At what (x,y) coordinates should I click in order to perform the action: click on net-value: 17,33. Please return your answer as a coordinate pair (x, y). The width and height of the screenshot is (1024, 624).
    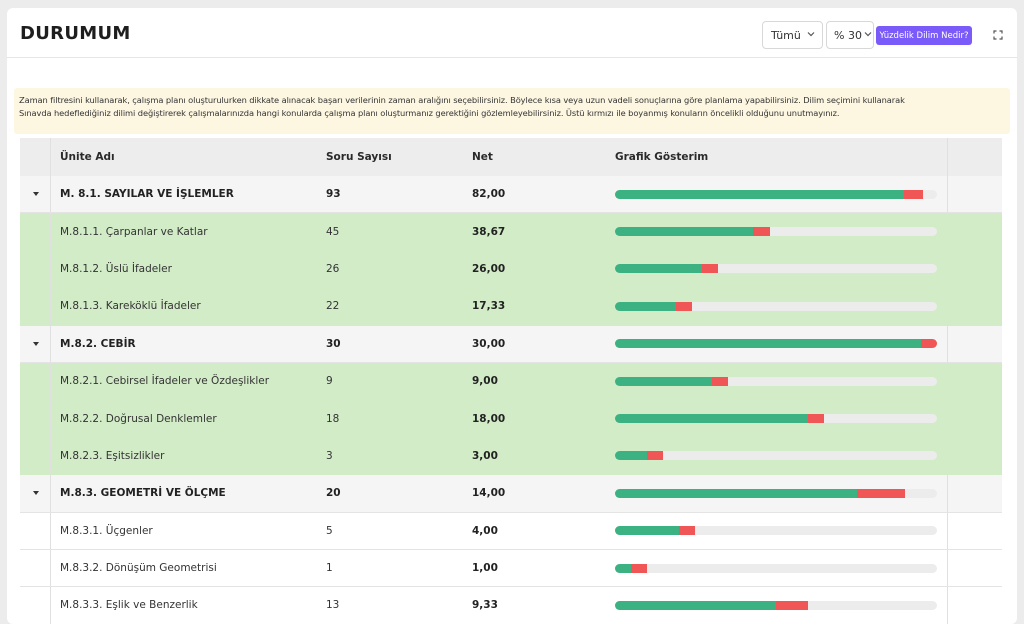
    Looking at the image, I should click on (489, 306).